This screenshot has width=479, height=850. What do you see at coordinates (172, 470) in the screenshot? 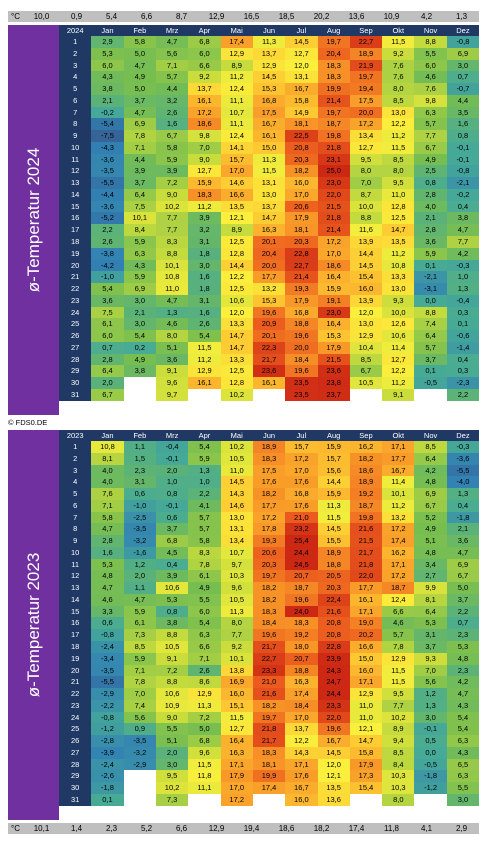
I see `heatmap-cell: 2,0` at bounding box center [172, 470].